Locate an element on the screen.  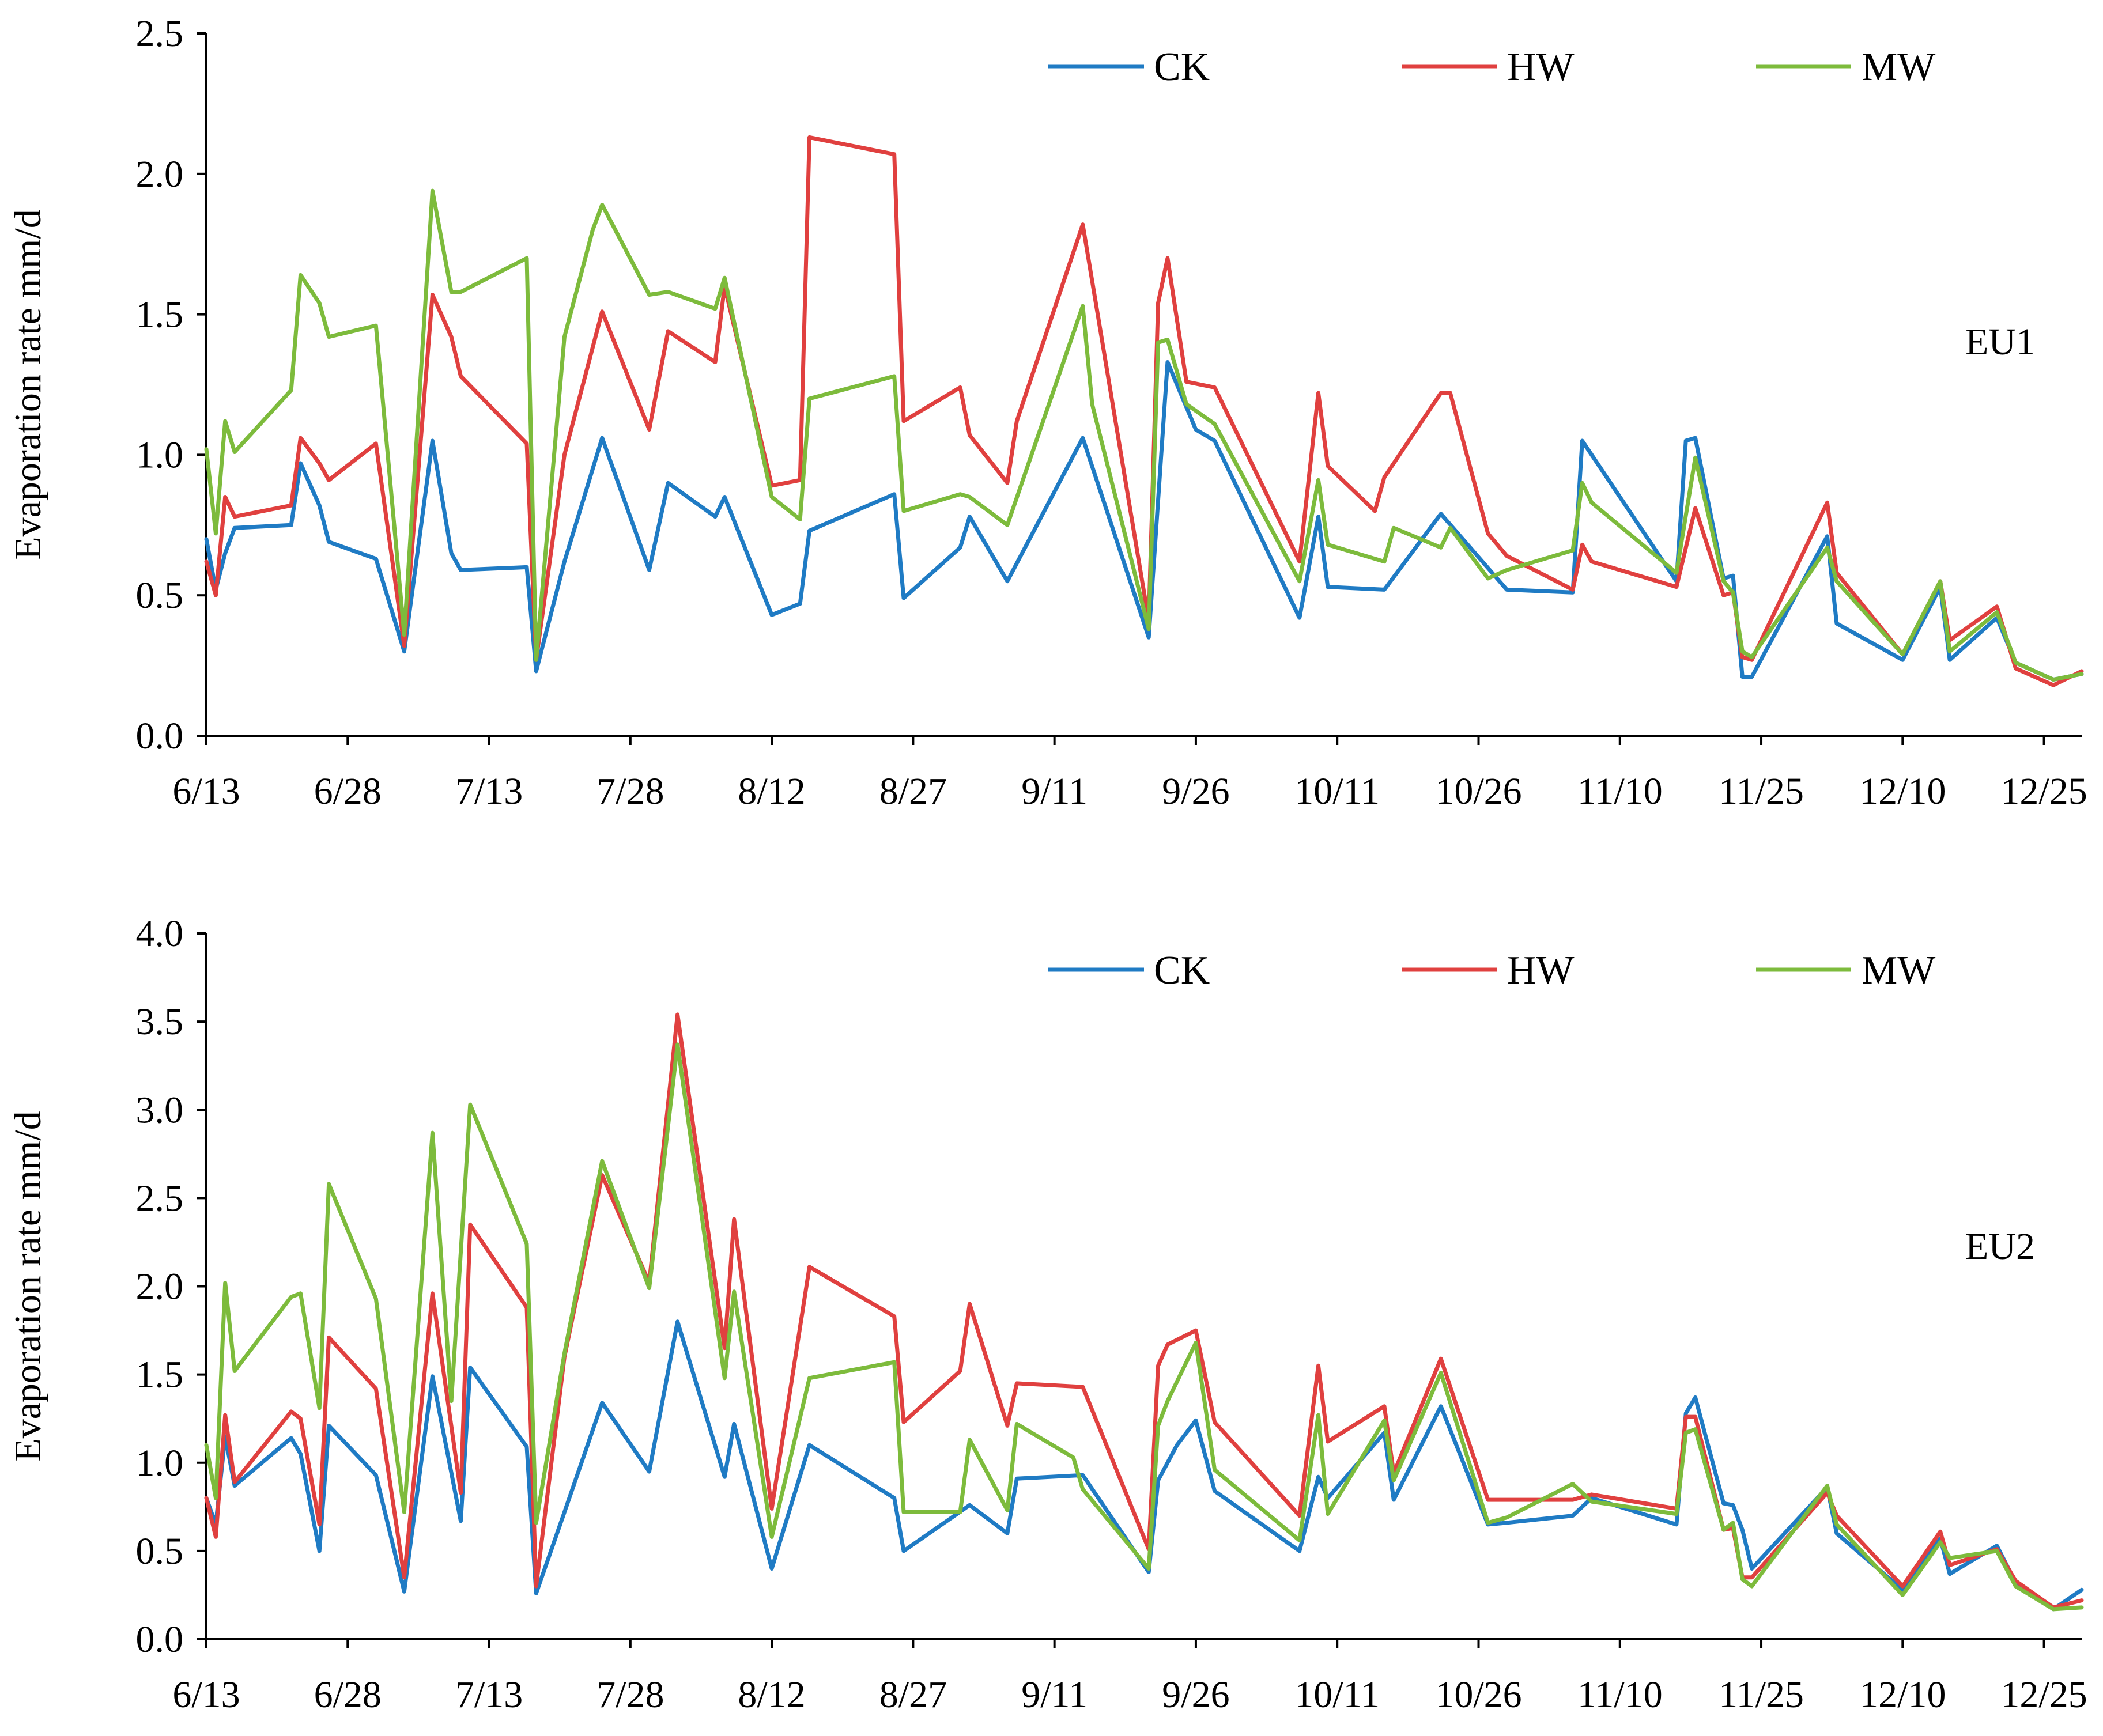
y-tick-label: 3.5 is located at coordinates (160, 1022).